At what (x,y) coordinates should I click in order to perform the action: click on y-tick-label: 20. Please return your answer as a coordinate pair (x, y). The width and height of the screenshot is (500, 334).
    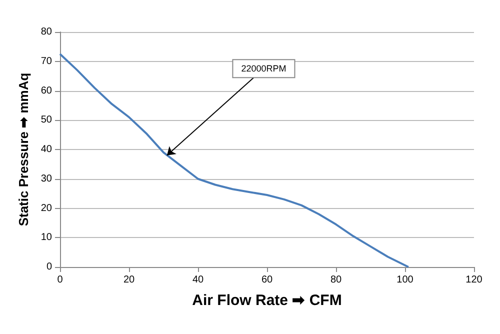
    Looking at the image, I should click on (46, 208).